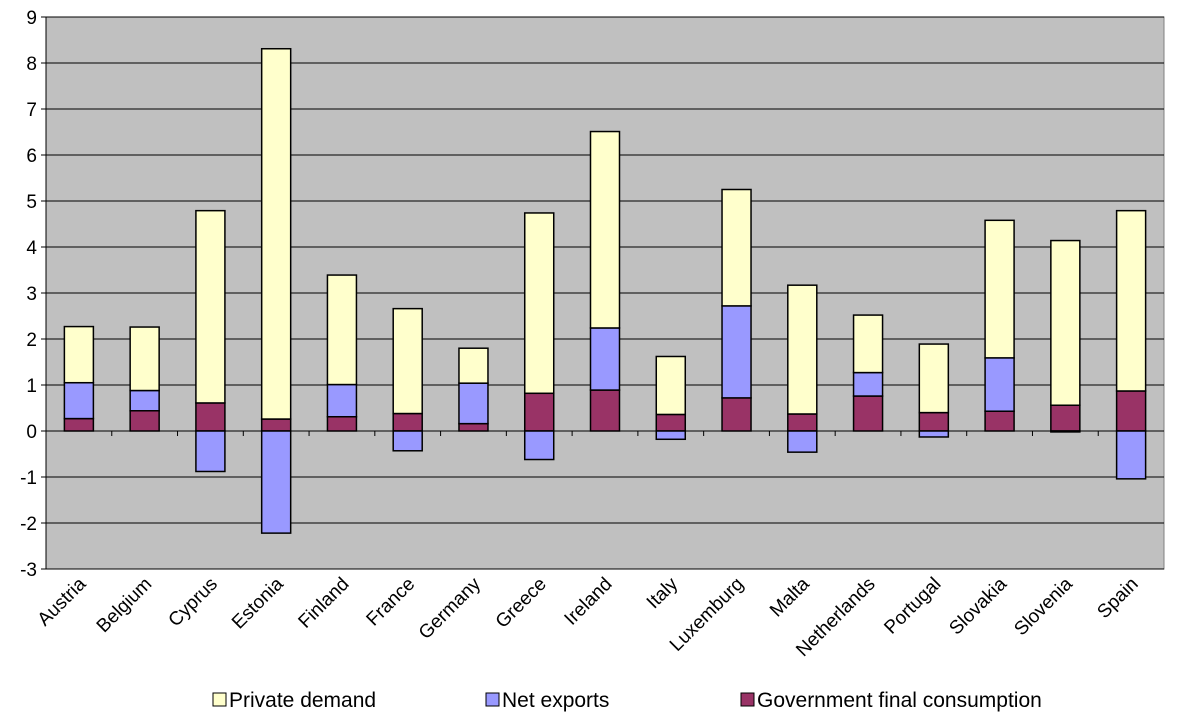 Image resolution: width=1186 pixels, height=717 pixels. Describe the element at coordinates (912, 606) in the screenshot. I see `x-tick-label: Portugal` at that location.